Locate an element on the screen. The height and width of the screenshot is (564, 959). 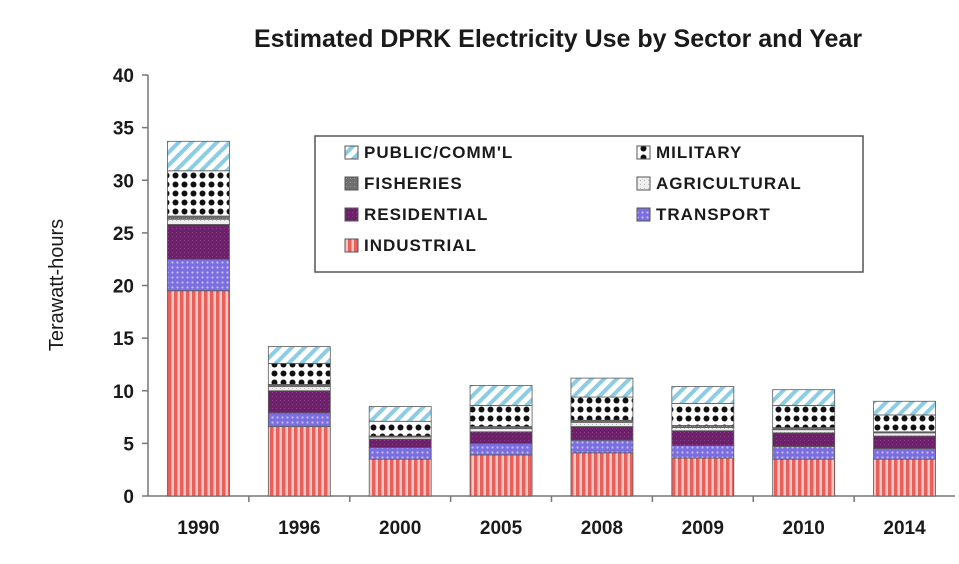
x-tick-label: 2008 is located at coordinates (602, 528).